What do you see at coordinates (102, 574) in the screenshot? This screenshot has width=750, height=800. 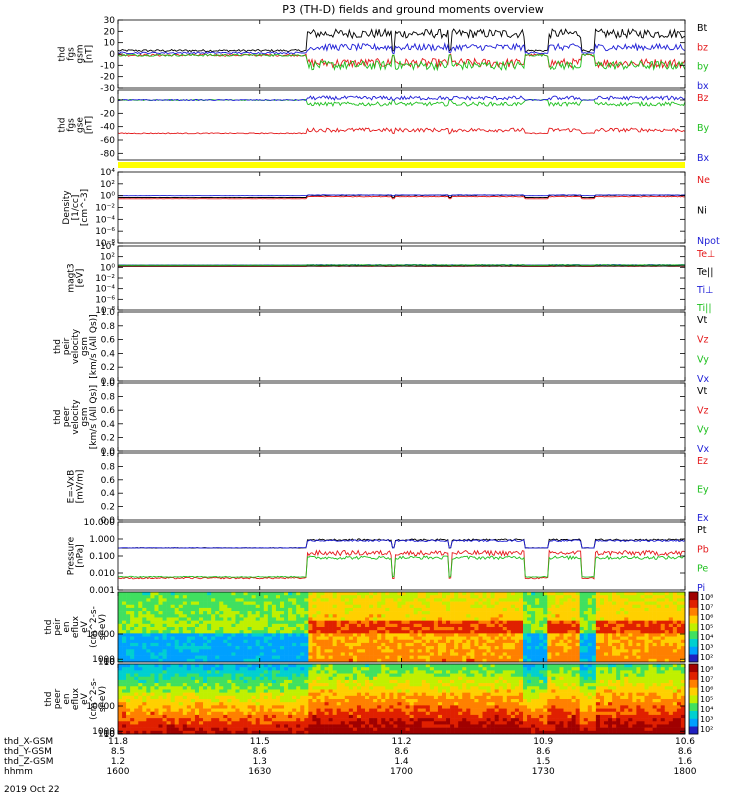 I see `y-tick-label: 0.010` at bounding box center [102, 574].